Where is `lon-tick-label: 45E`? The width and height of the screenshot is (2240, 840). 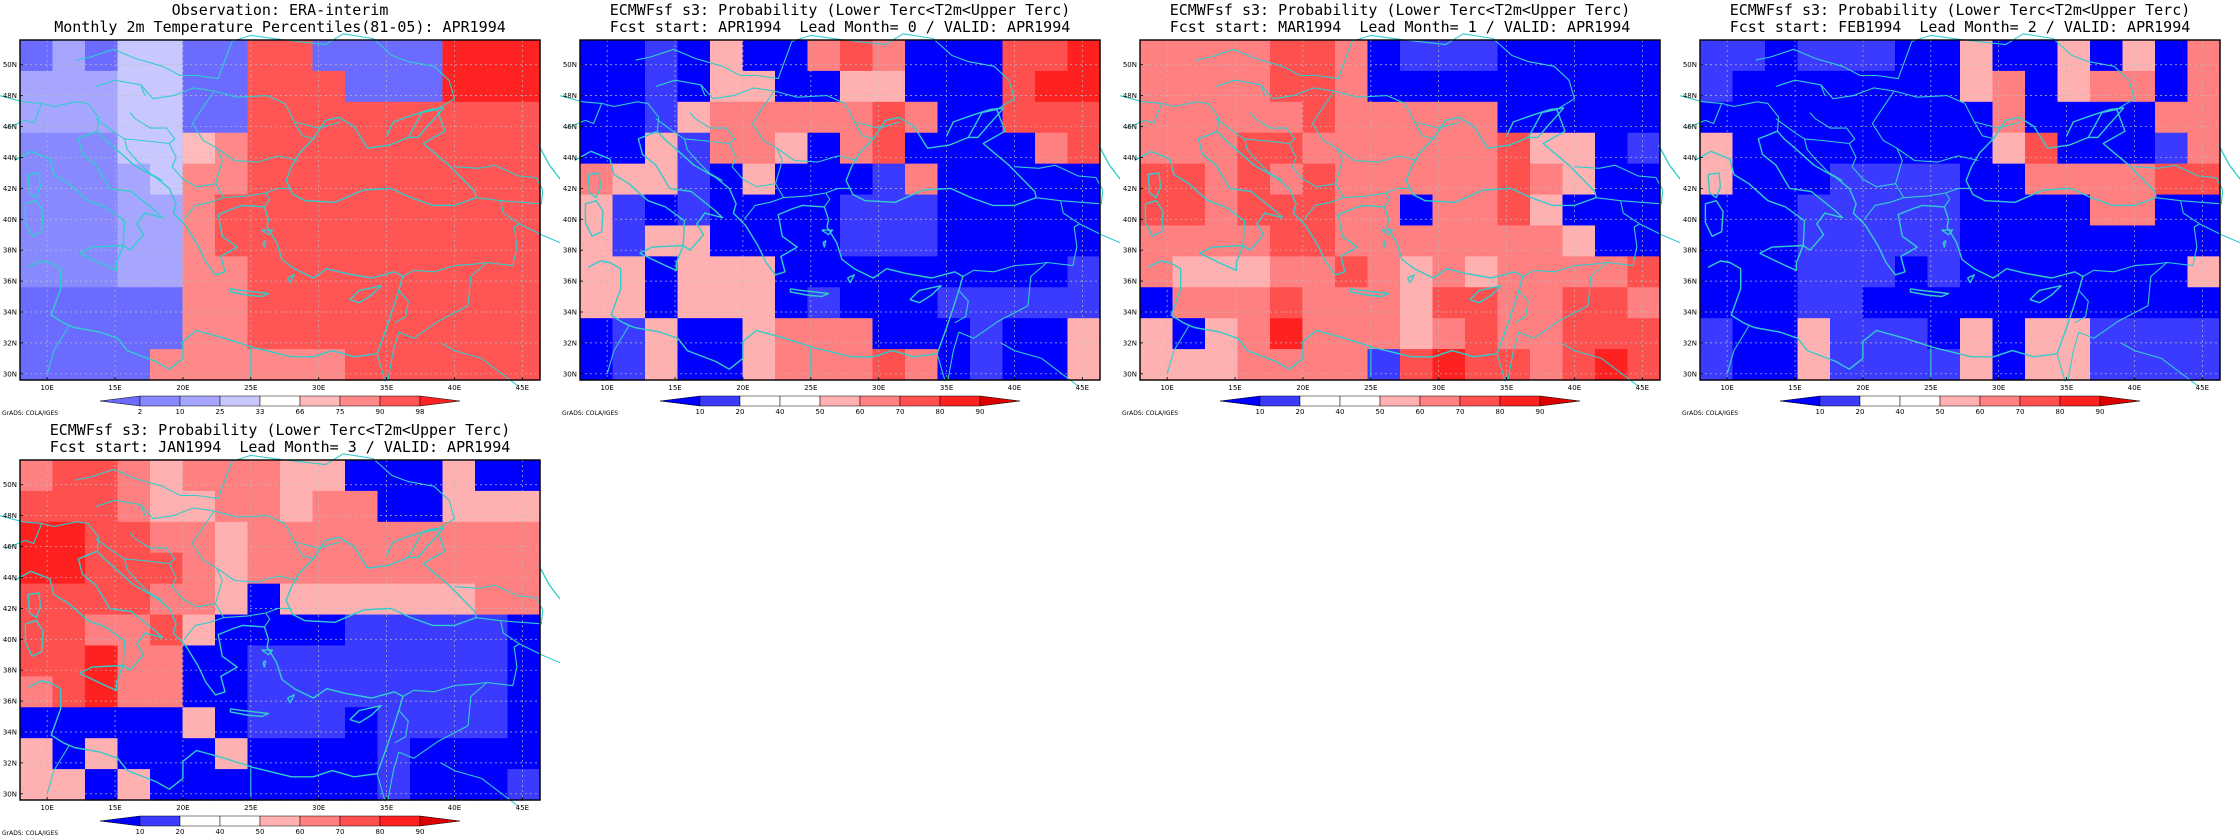
lon-tick-label: 45E is located at coordinates (1082, 388).